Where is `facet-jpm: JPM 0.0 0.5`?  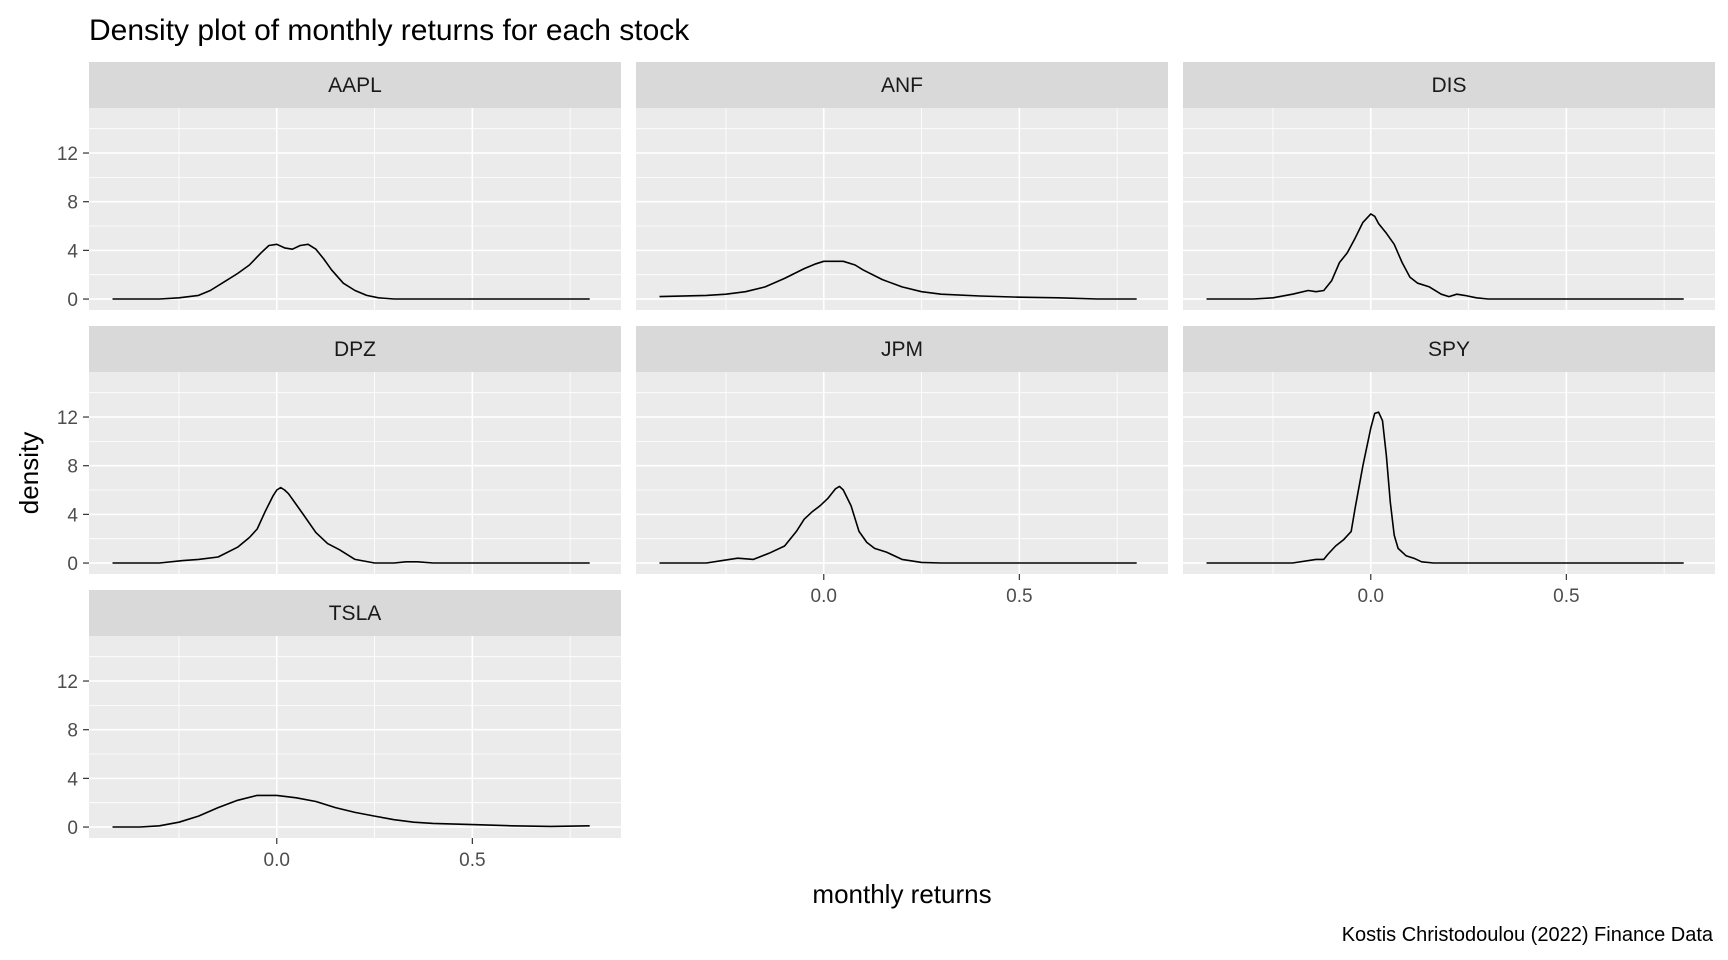
facet-jpm: JPM 0.0 0.5 is located at coordinates (902, 466).